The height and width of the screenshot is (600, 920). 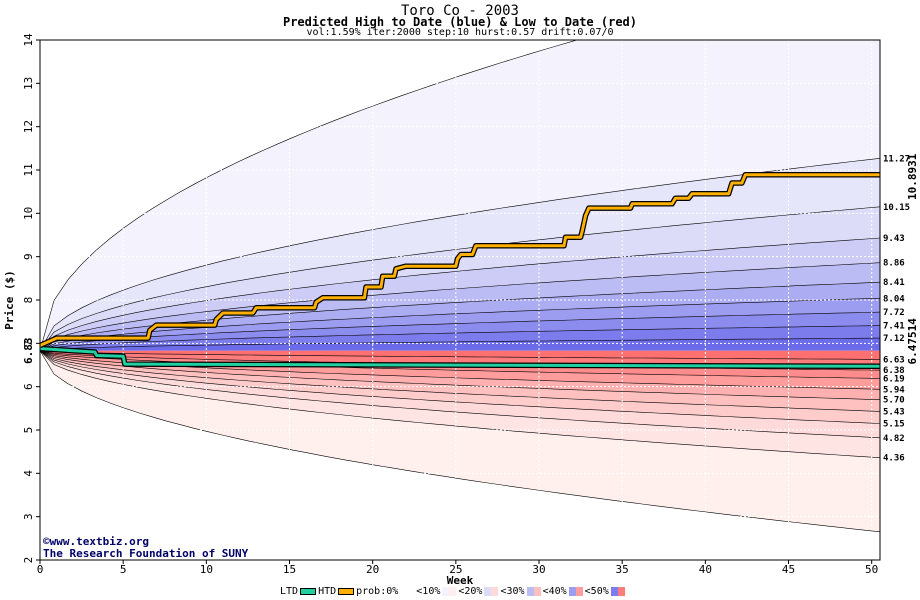 What do you see at coordinates (28, 213) in the screenshot?
I see `y-tick-label: 10` at bounding box center [28, 213].